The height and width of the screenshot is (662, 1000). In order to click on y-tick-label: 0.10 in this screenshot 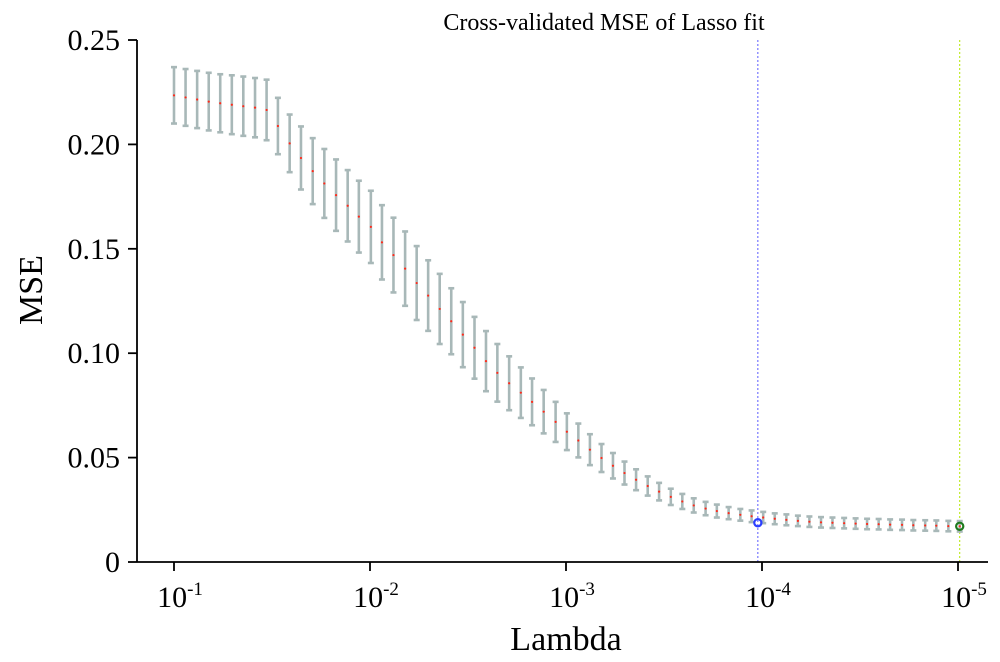, I will do `click(94, 353)`.